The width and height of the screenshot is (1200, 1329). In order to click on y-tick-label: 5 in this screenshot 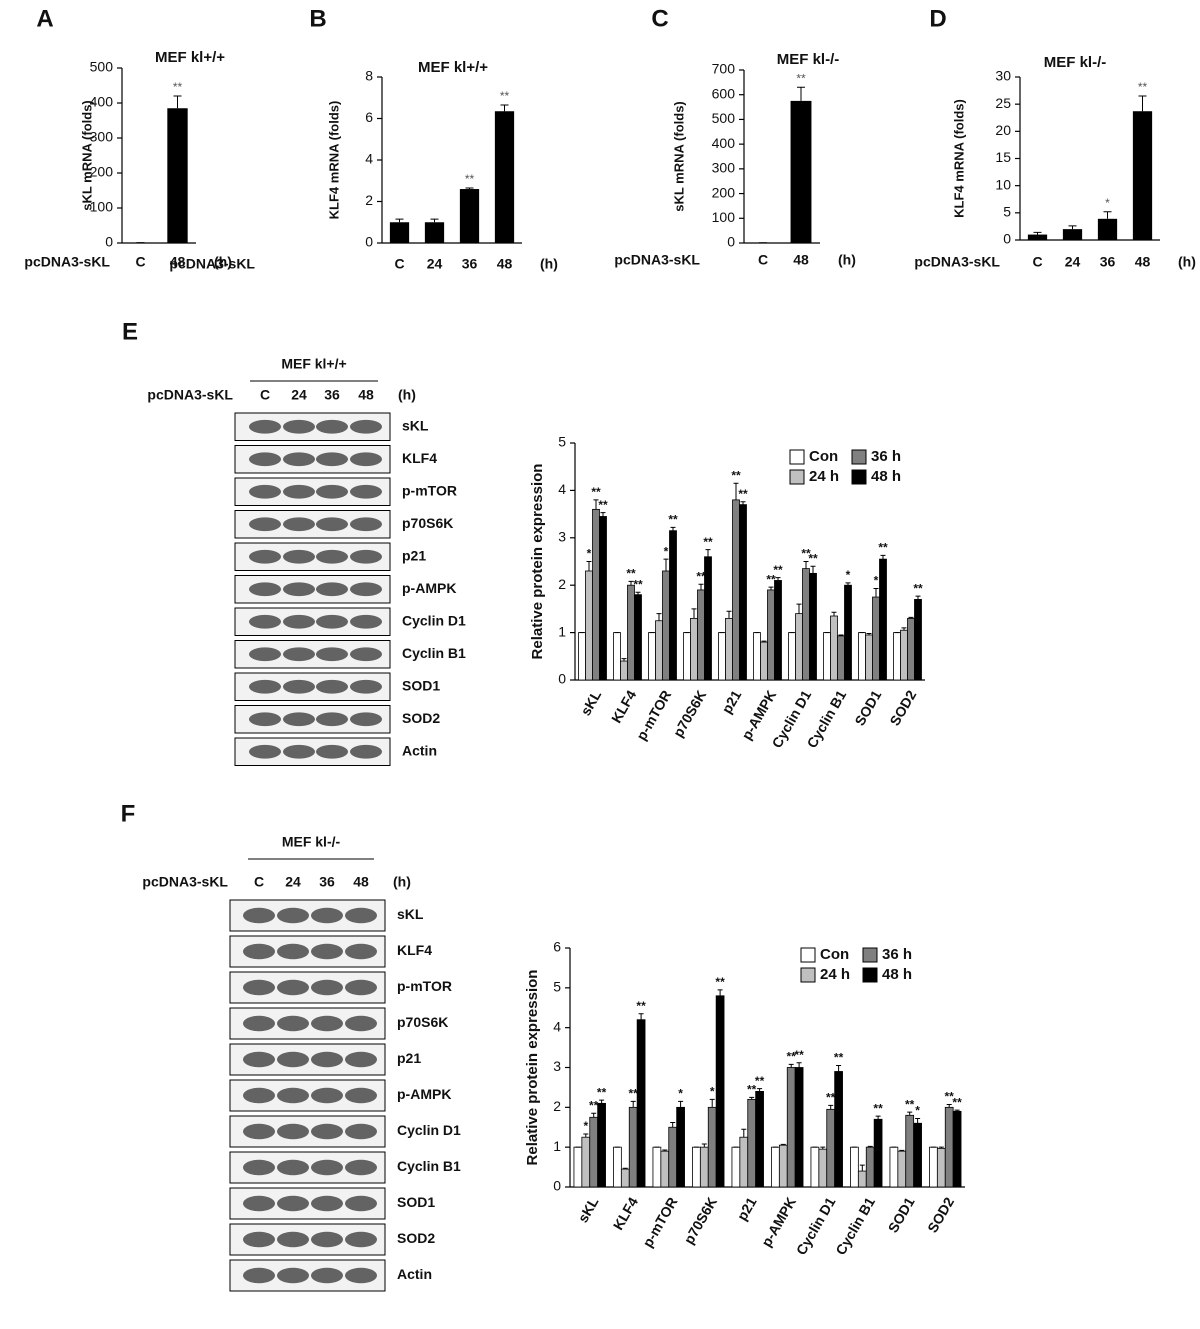, I will do `click(562, 442)`.